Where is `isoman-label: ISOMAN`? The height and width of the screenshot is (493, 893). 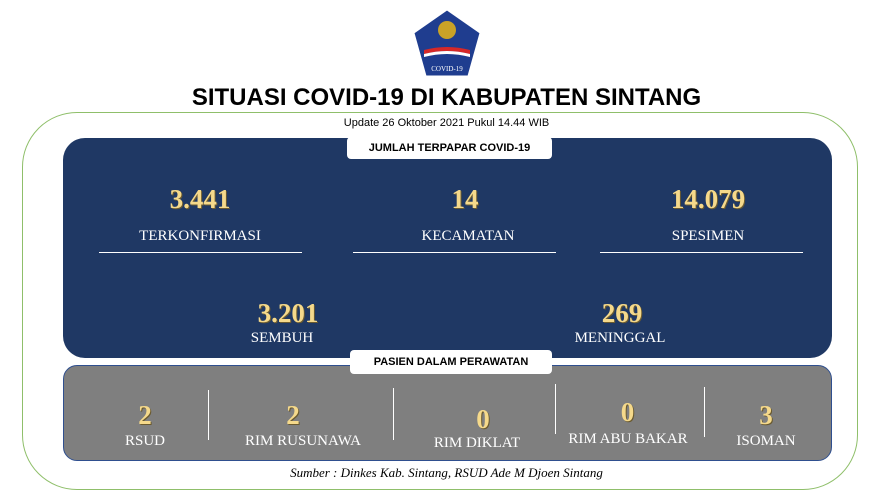
isoman-label: ISOMAN is located at coordinates (766, 441).